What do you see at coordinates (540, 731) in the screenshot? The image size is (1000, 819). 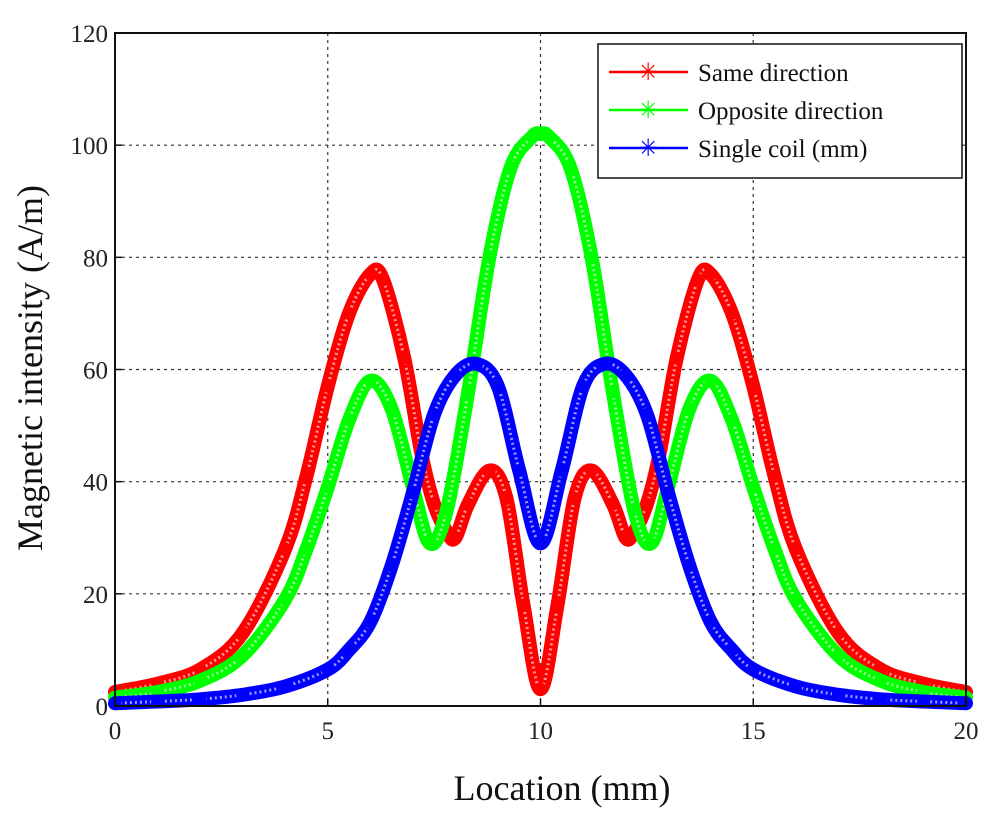 I see `x-tick-label: 10` at bounding box center [540, 731].